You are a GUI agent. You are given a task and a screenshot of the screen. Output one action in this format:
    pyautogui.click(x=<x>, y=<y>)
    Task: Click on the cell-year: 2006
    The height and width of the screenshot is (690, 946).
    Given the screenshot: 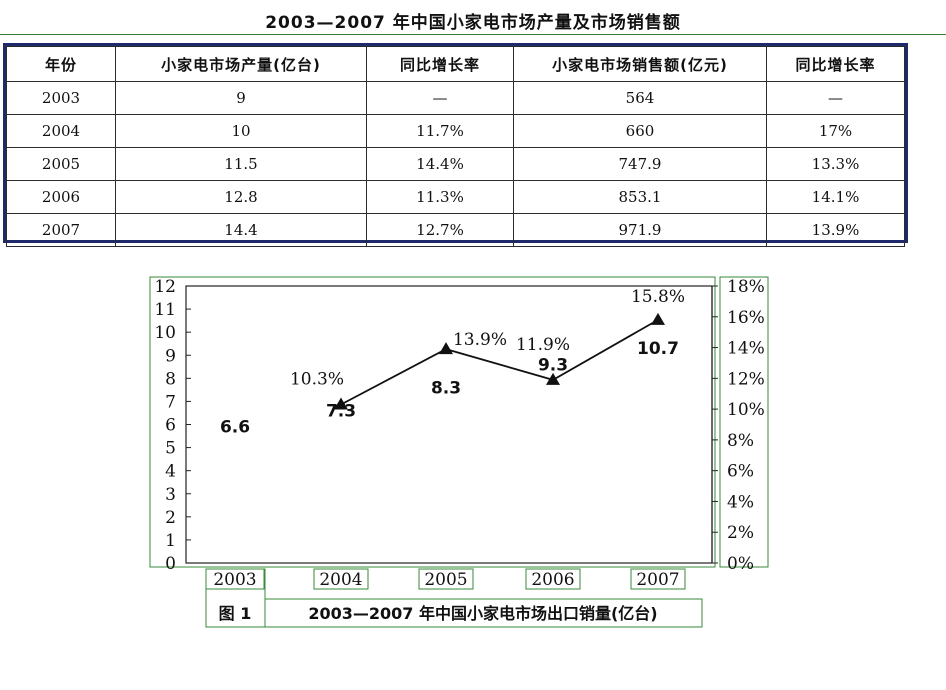 What is the action you would take?
    pyautogui.click(x=61, y=197)
    